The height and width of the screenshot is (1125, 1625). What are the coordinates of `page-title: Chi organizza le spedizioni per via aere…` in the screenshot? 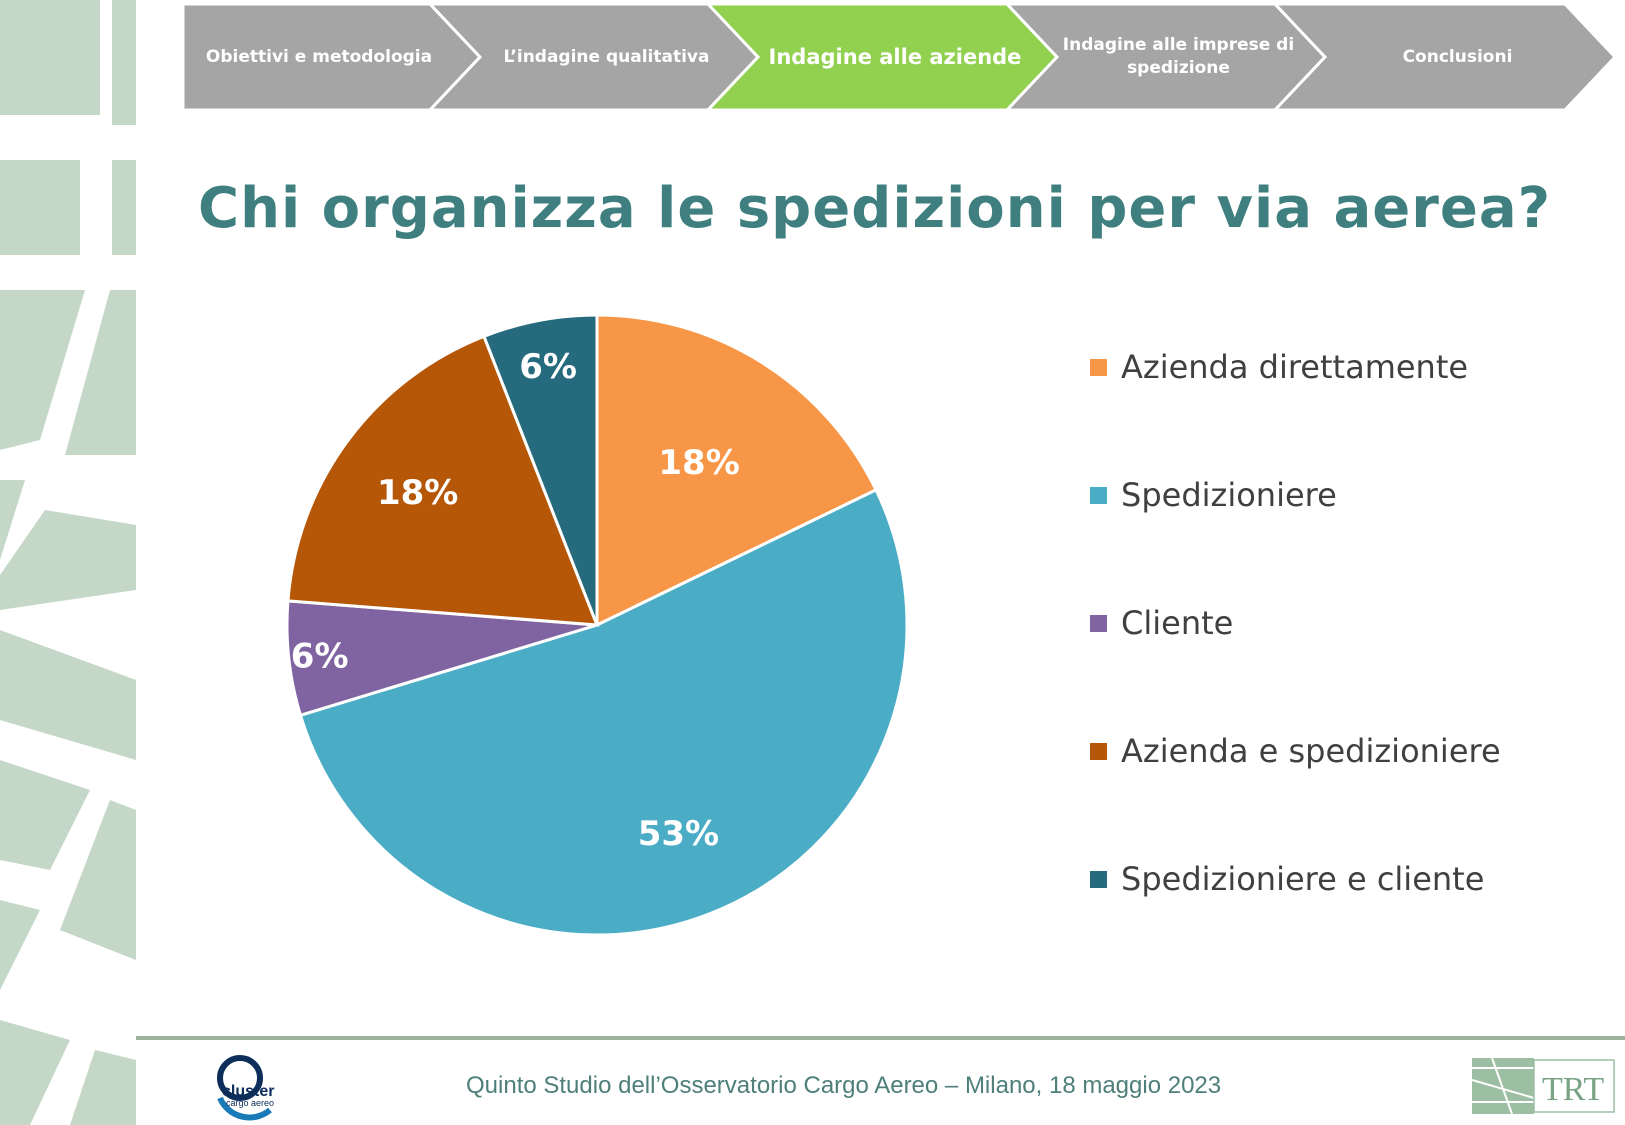 It's located at (875, 208).